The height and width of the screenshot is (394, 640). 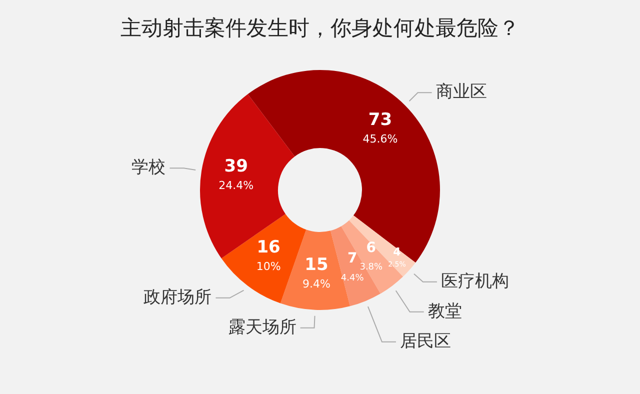 What do you see at coordinates (372, 256) in the screenshot?
I see `data-label: 6 3.8%` at bounding box center [372, 256].